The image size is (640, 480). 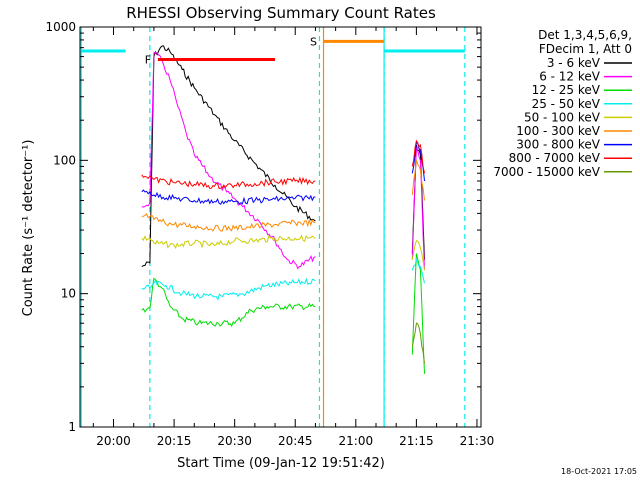 I want to click on annotation-label: F, so click(x=148, y=60).